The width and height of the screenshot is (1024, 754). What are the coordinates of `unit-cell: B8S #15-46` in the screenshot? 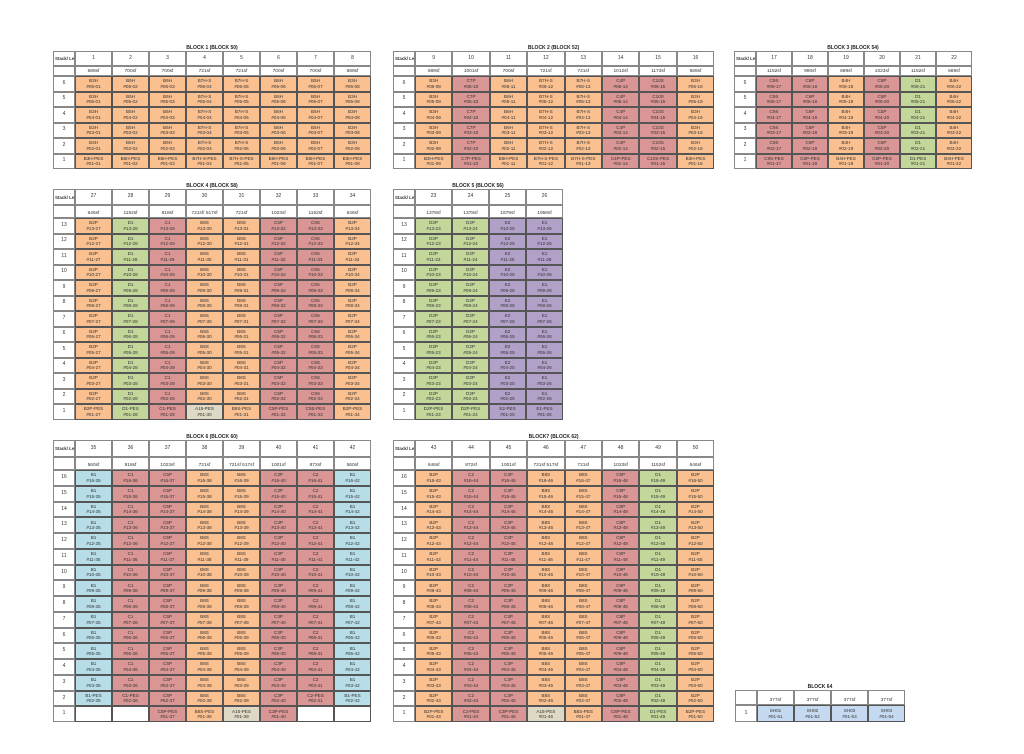 It's located at (546, 493).